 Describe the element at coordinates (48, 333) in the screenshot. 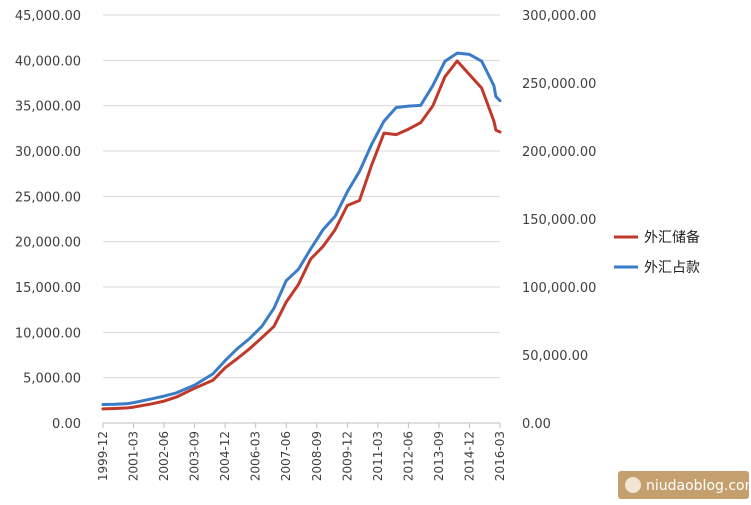

I see `y-left-tick-label: 10,000.00` at that location.